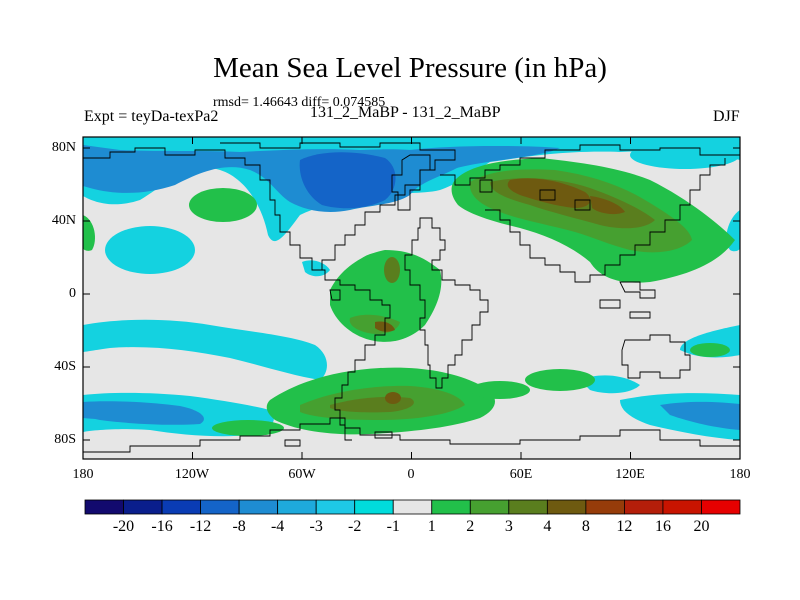  Describe the element at coordinates (662, 526) in the screenshot. I see `colorbar-label: 16` at that location.